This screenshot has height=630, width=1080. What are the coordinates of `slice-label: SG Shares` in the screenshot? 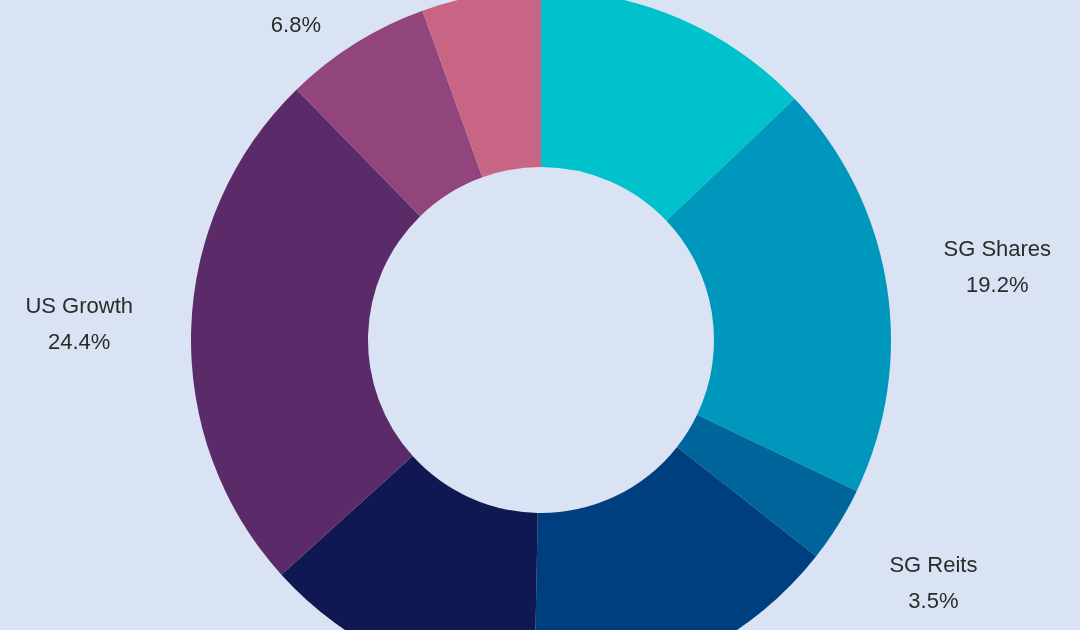 It's located at (997, 248).